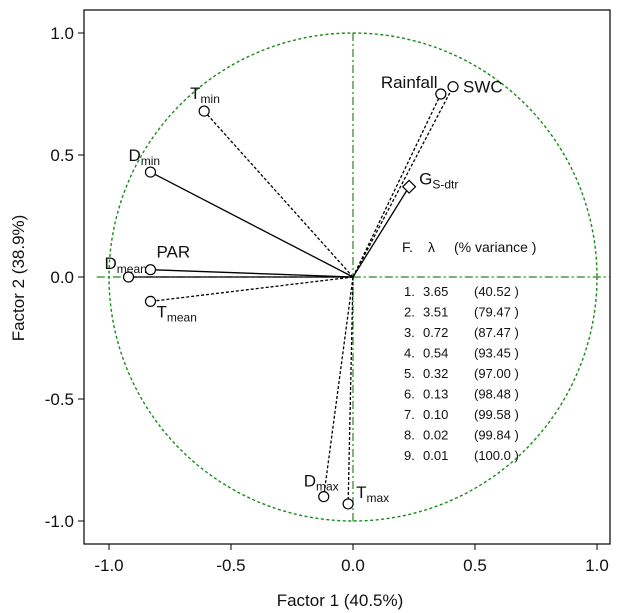 This screenshot has height=613, width=619. Describe the element at coordinates (435, 435) in the screenshot. I see `table-row-eigenvalue: 0.02` at that location.